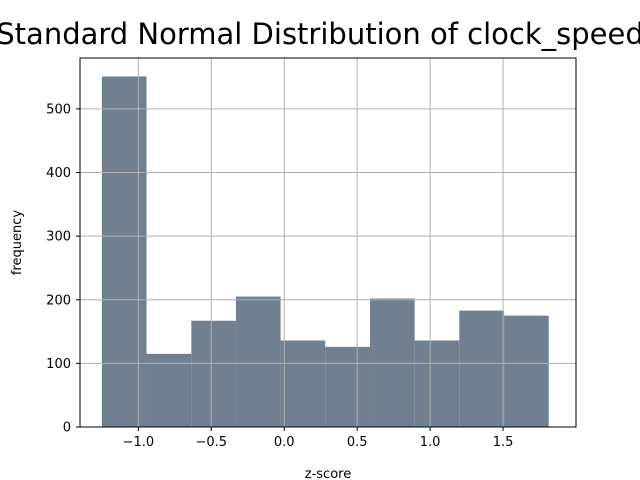 This screenshot has width=640, height=480. Describe the element at coordinates (58, 364) in the screenshot. I see `y-tick-label: 100` at that location.